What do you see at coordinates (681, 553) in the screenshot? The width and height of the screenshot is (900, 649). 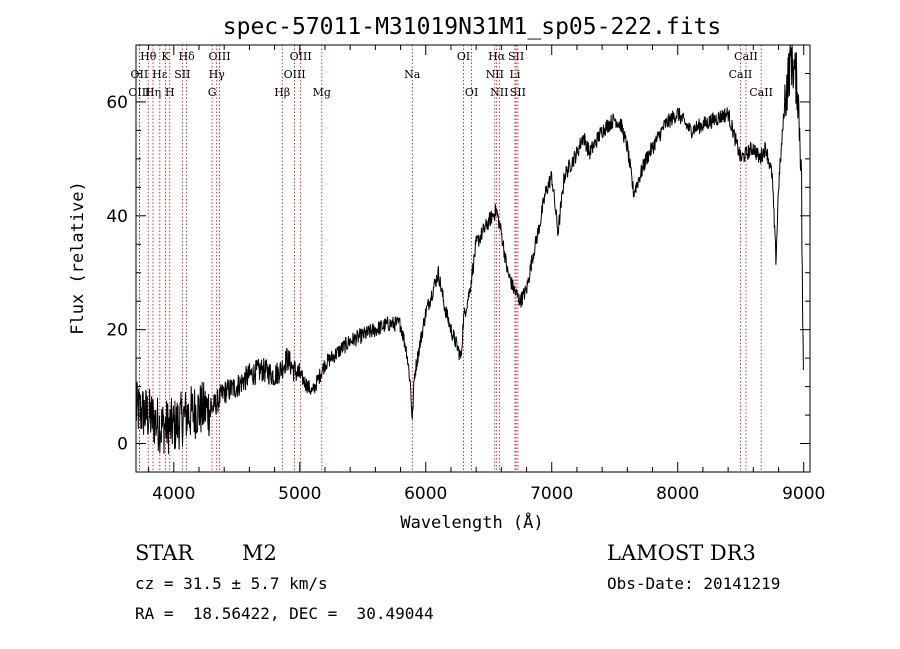 I see `survey-name: LAMOST DR3` at bounding box center [681, 553].